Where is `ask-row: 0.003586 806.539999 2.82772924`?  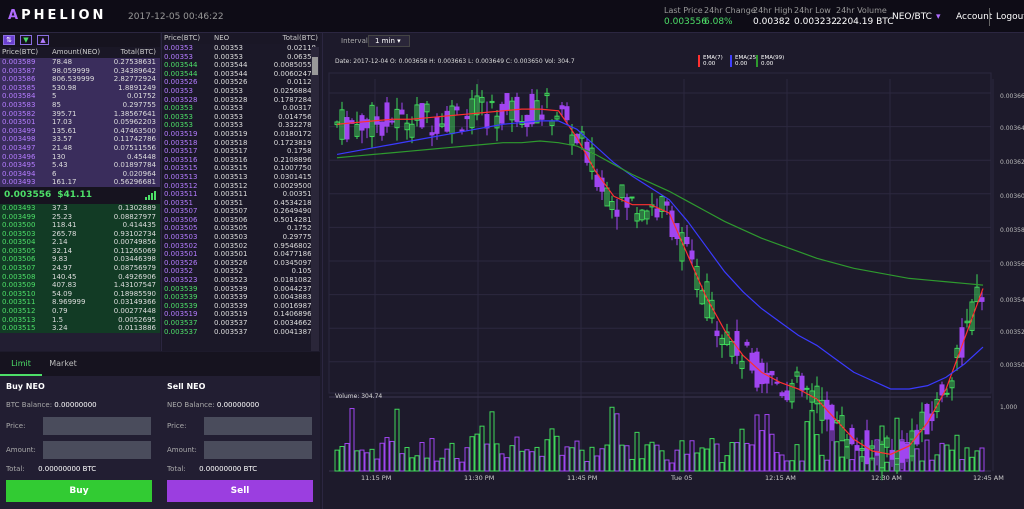
ask-row: 0.003586 806.539999 2.82772924 is located at coordinates (80, 79).